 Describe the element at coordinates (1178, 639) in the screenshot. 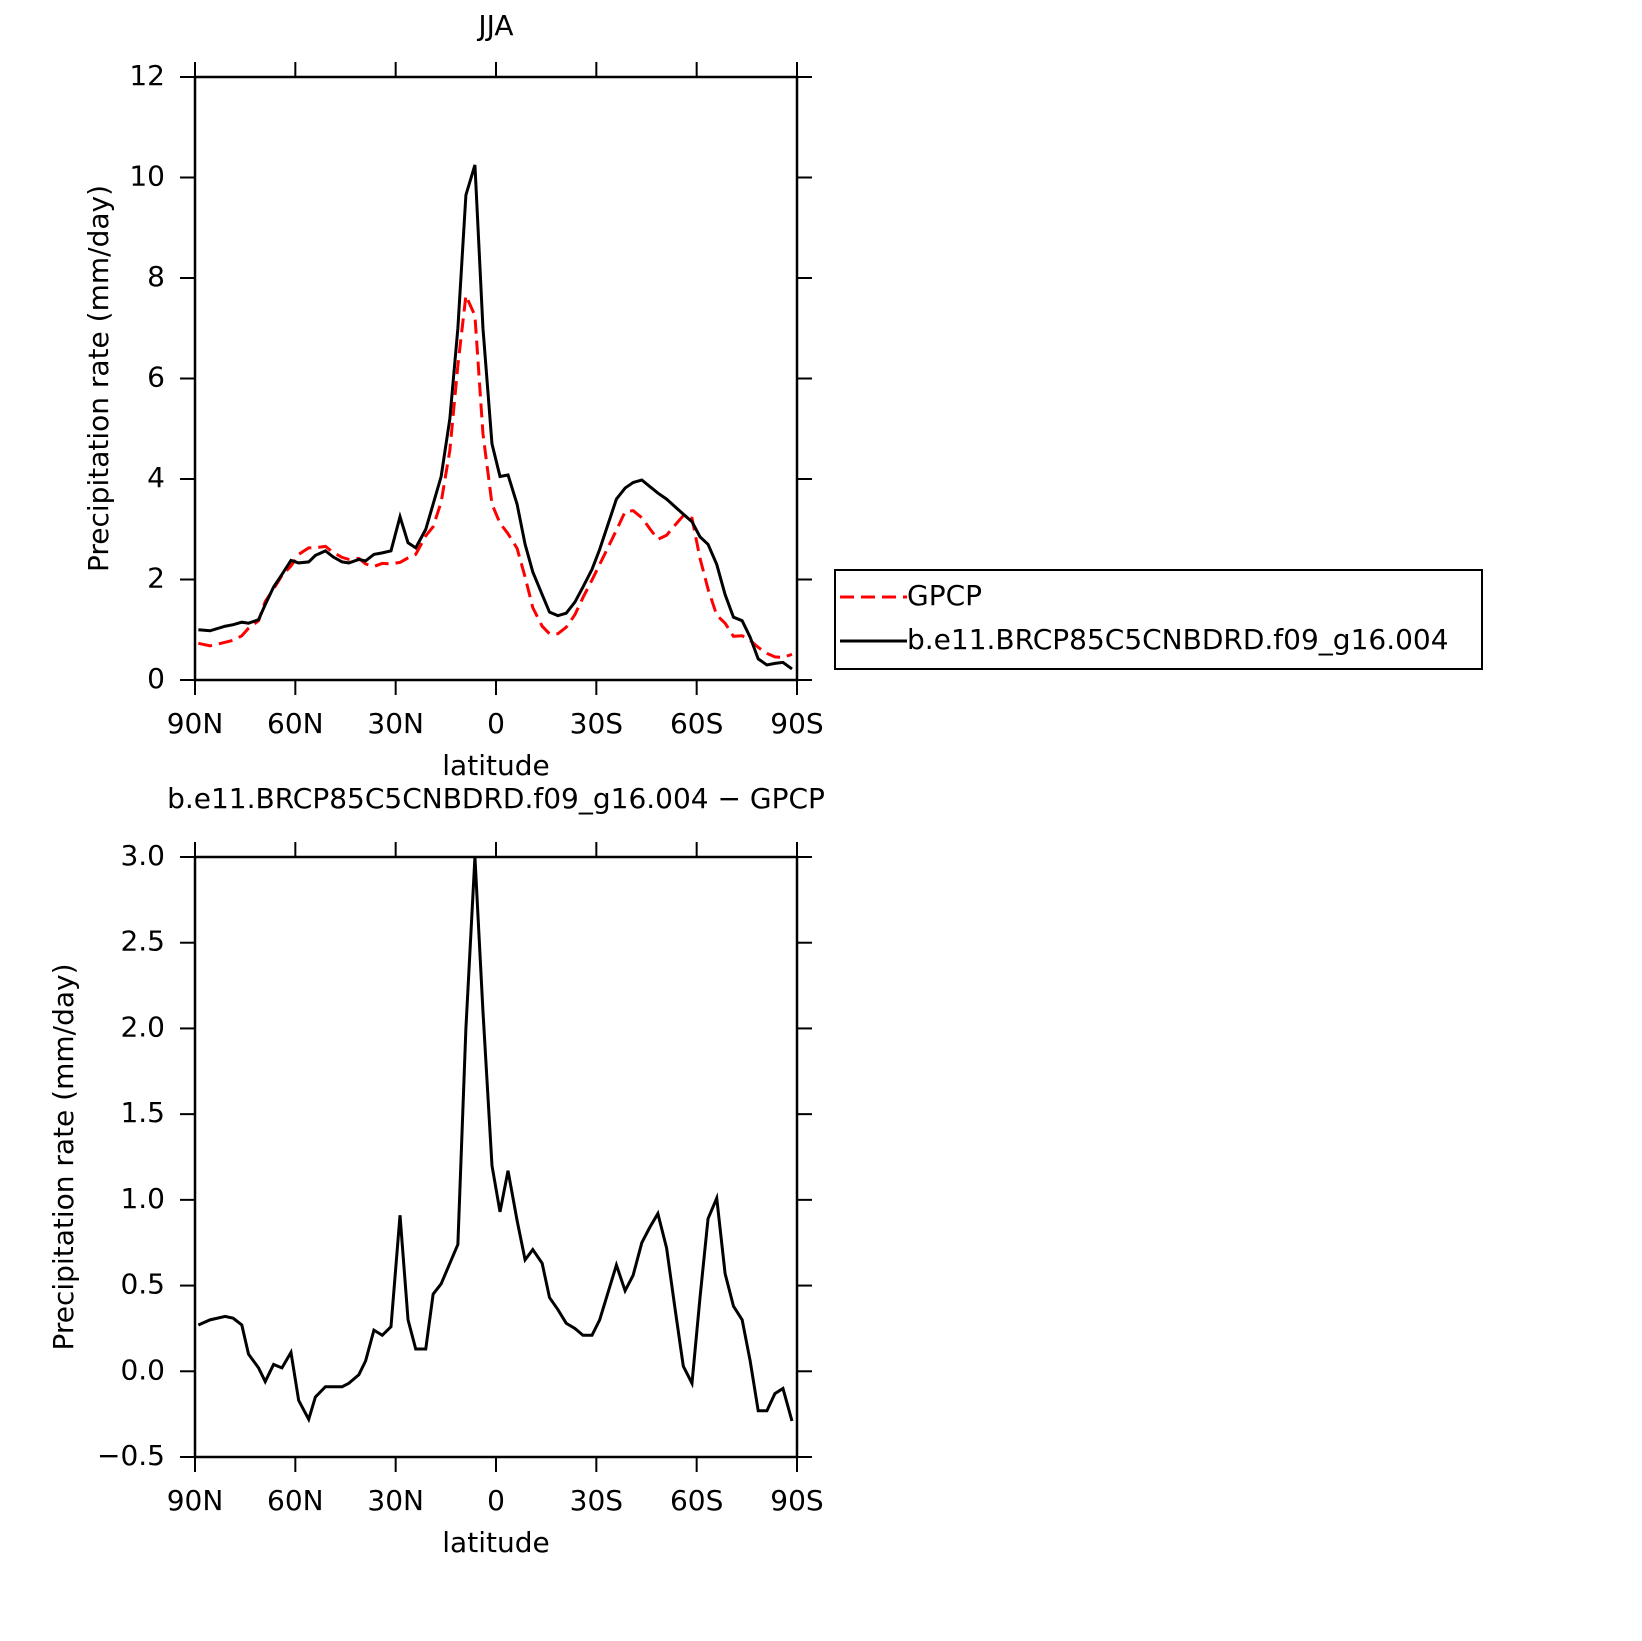

I see `legend-label: b.e11.BRCP85C5CNBDRD.f09_g16.004` at that location.